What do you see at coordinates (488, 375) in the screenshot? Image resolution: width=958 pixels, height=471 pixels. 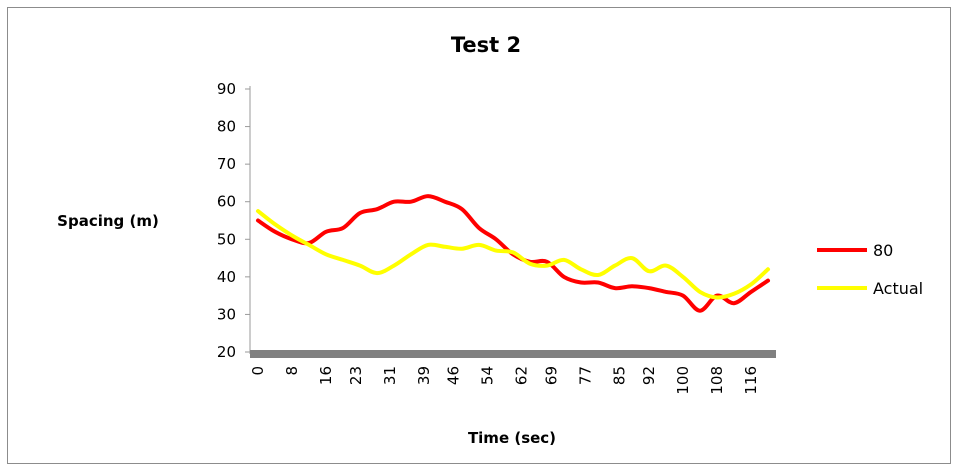 I see `x-tick-label: 54` at bounding box center [488, 375].